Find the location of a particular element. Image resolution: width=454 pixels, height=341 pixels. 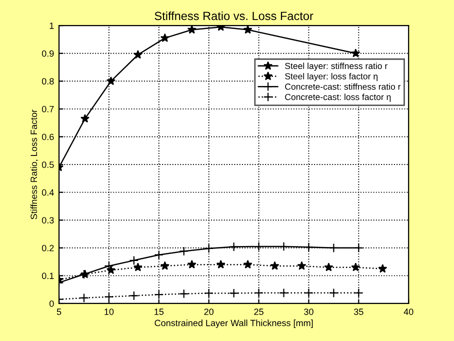

y-tick-label: 0.8 is located at coordinates (48, 81).